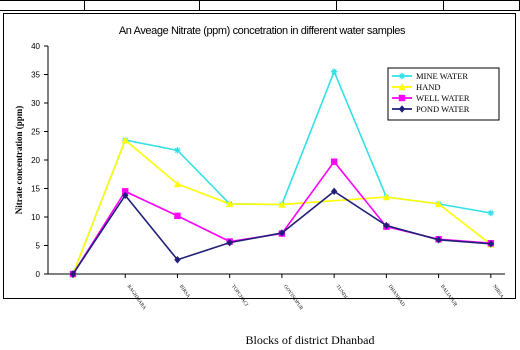  Describe the element at coordinates (38, 246) in the screenshot. I see `y-tick-label: 5` at that location.